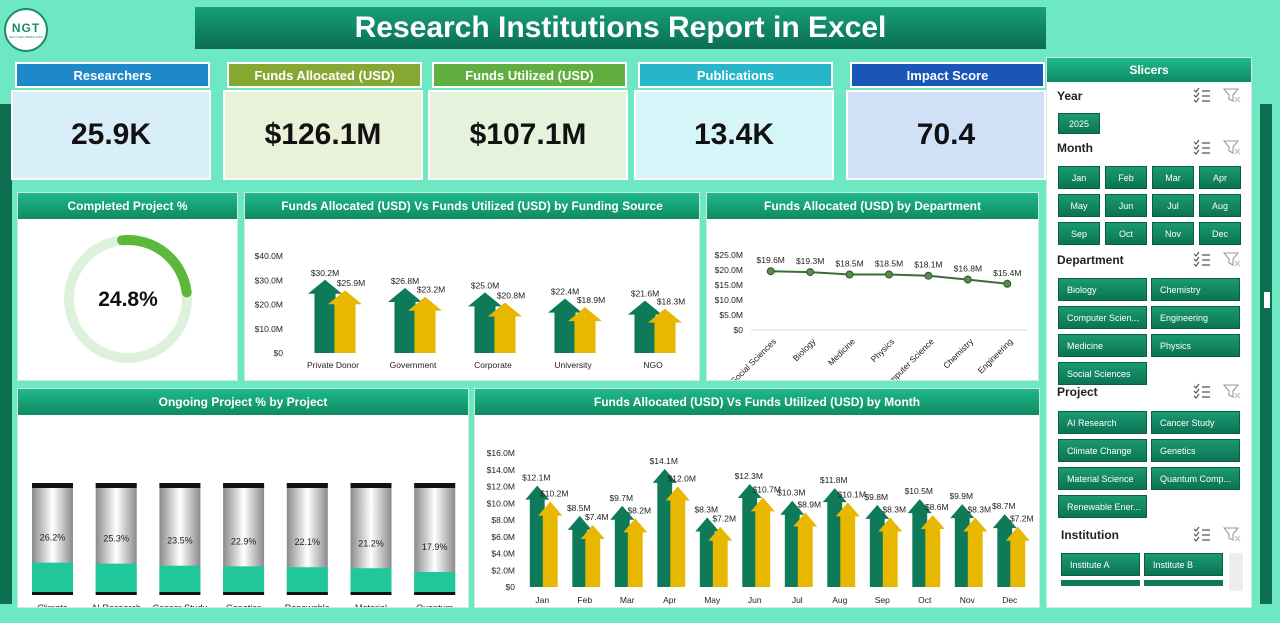  Describe the element at coordinates (627, 600) in the screenshot. I see `x-tick-label: Mar` at that location.